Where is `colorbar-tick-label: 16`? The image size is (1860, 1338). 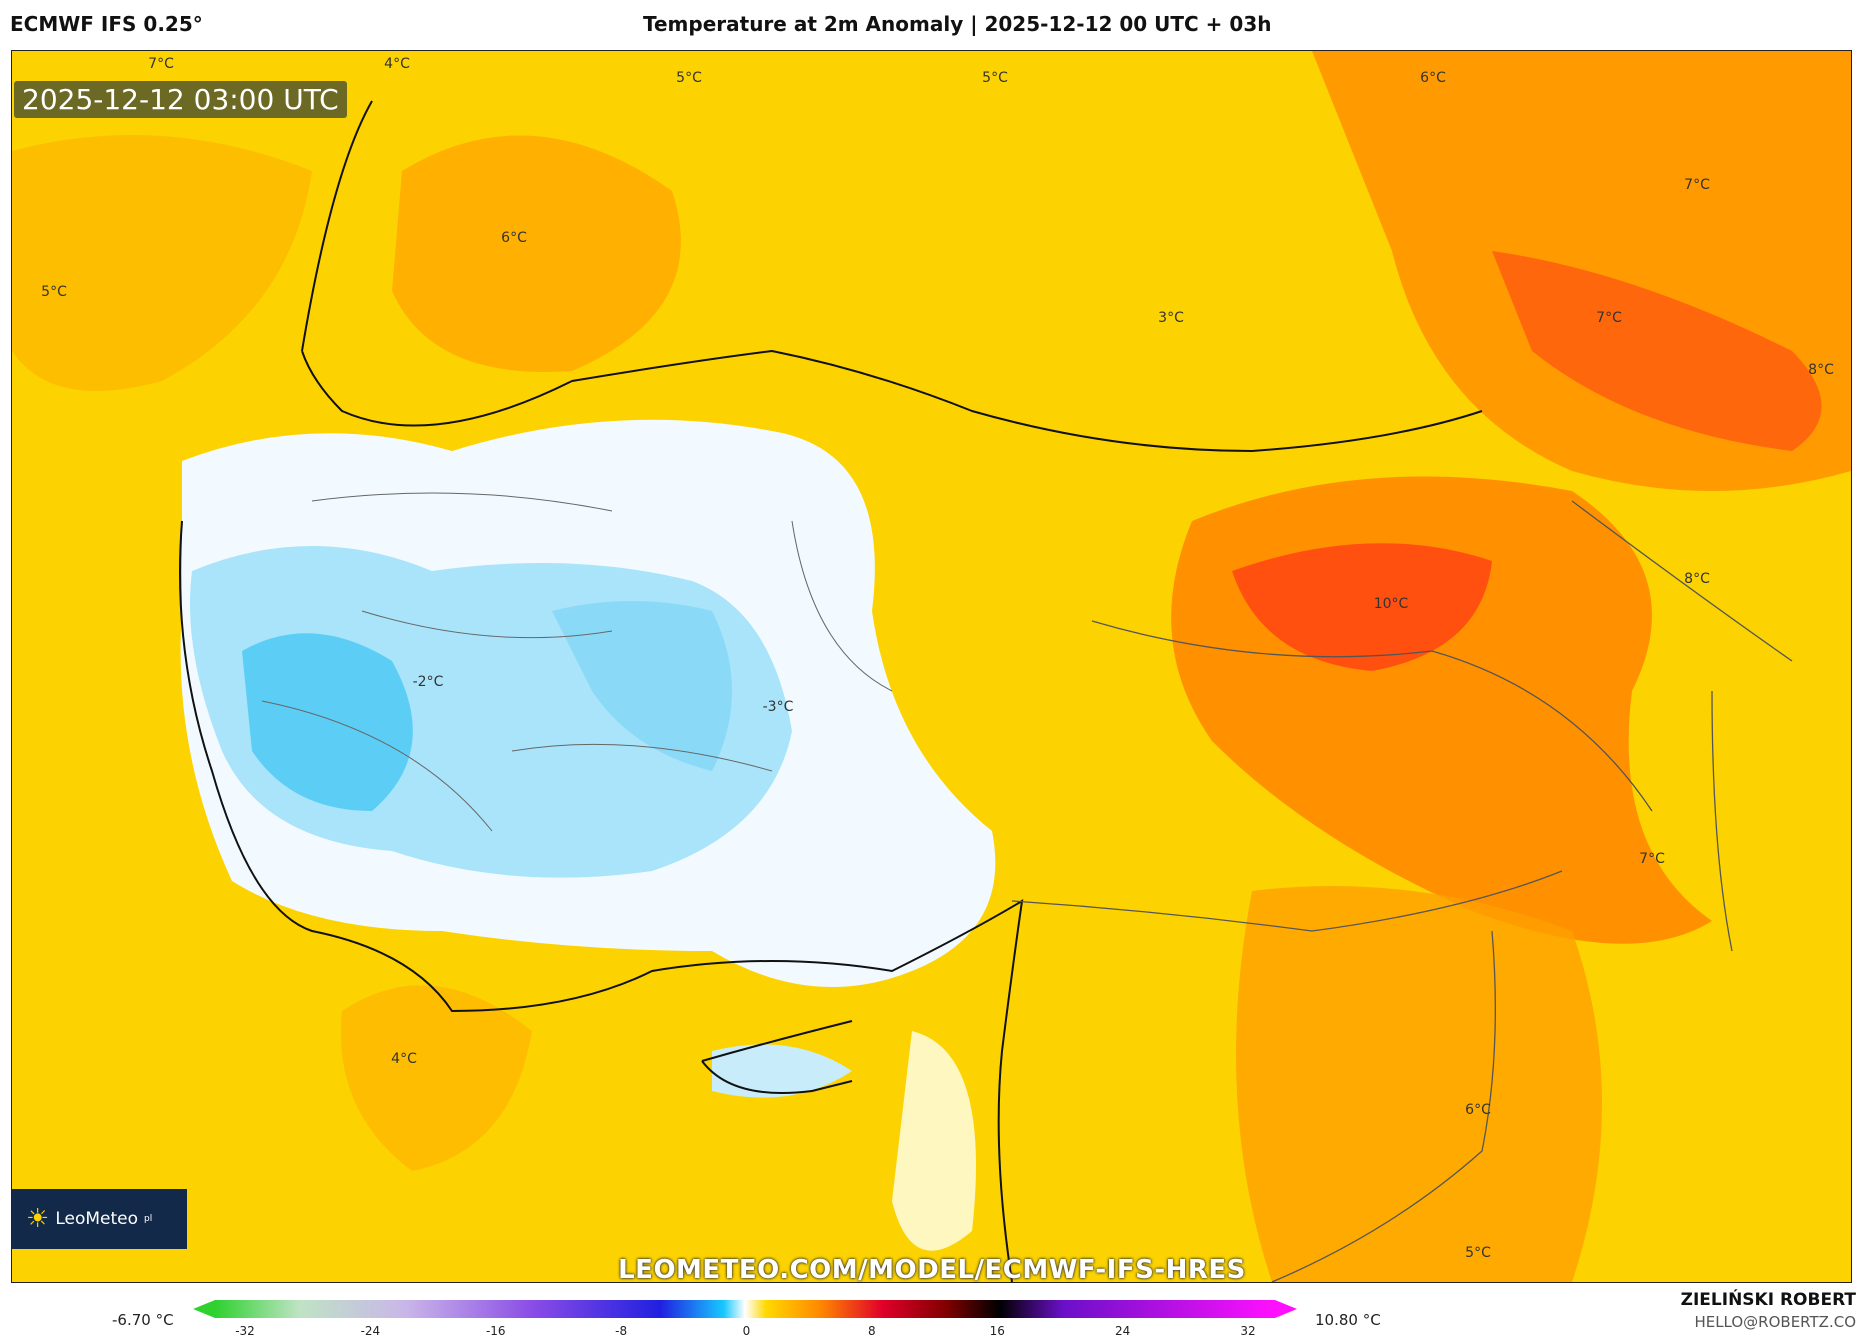
colorbar-tick-label: 16 is located at coordinates (997, 1331).